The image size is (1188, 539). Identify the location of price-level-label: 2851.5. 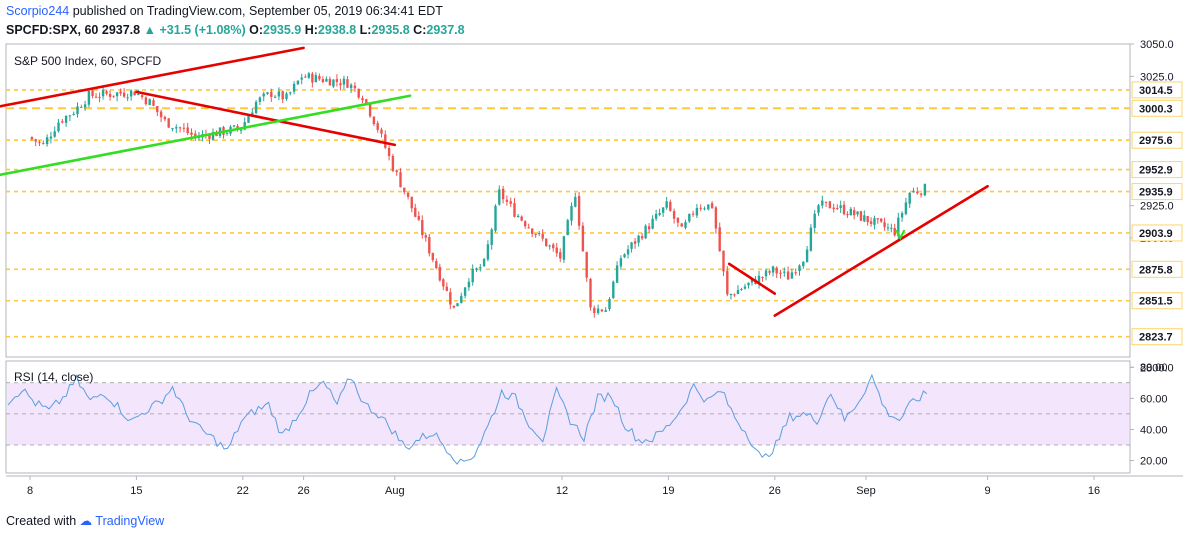
(1156, 302).